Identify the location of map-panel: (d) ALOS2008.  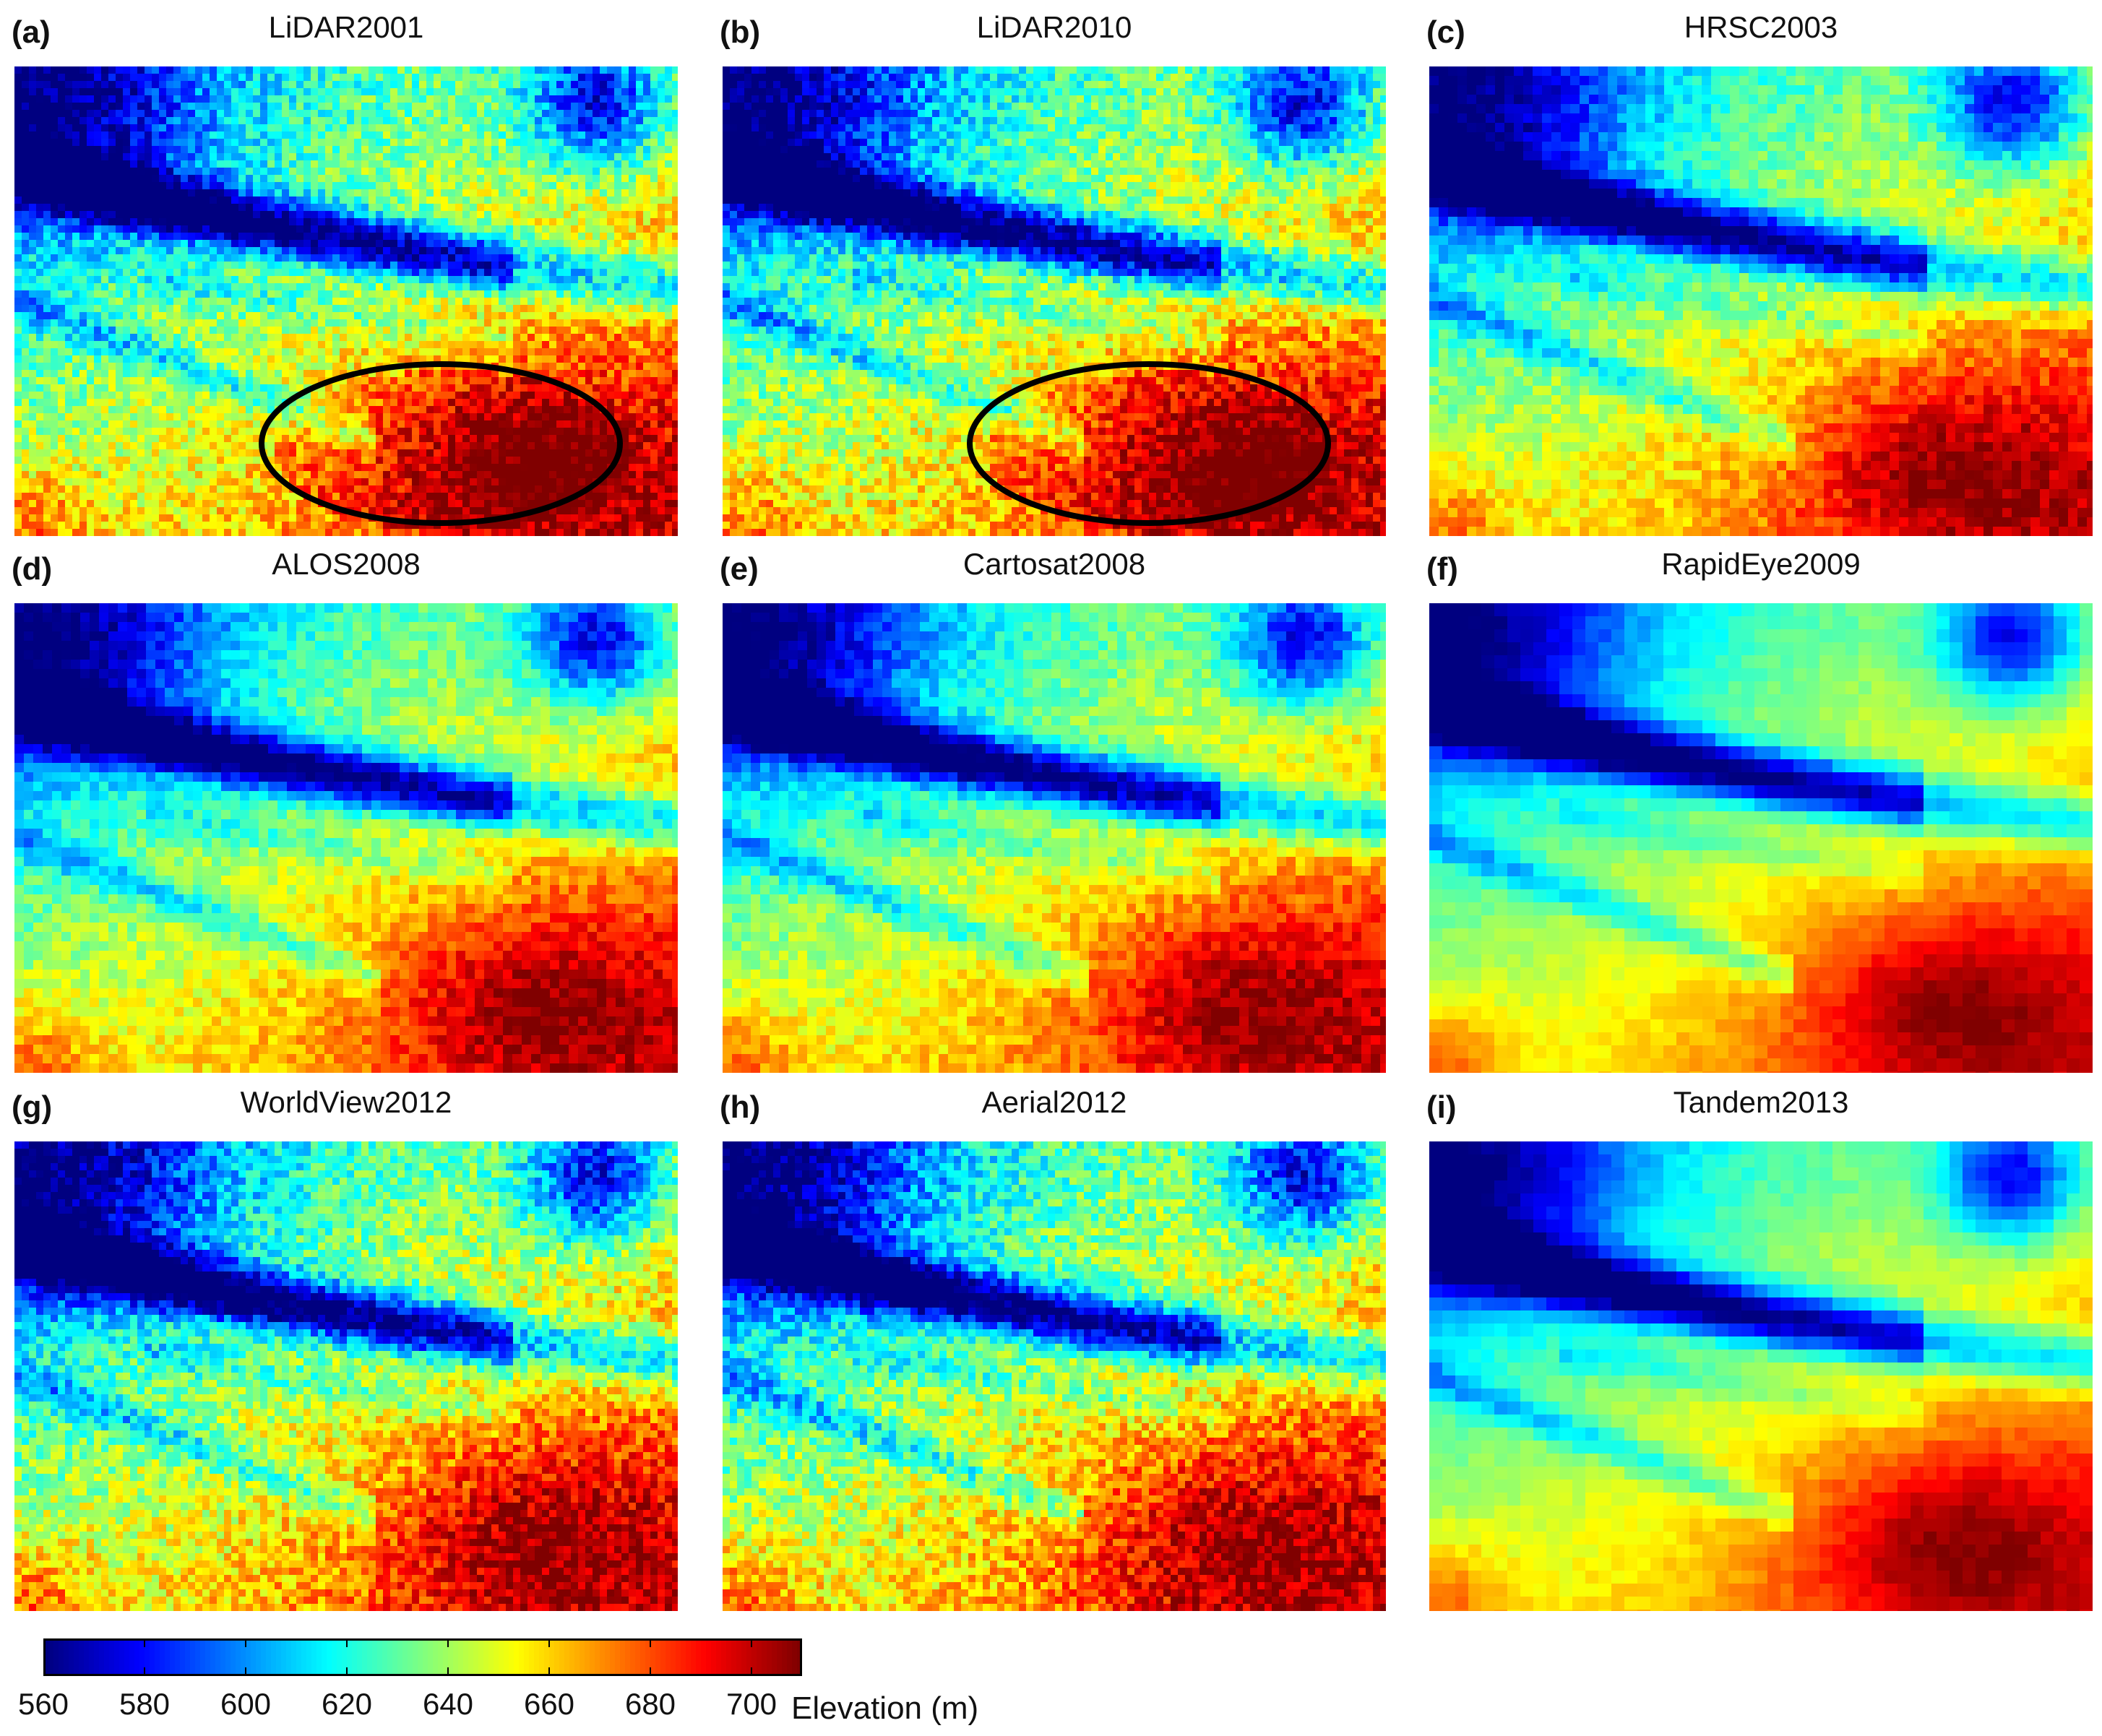
(345, 837).